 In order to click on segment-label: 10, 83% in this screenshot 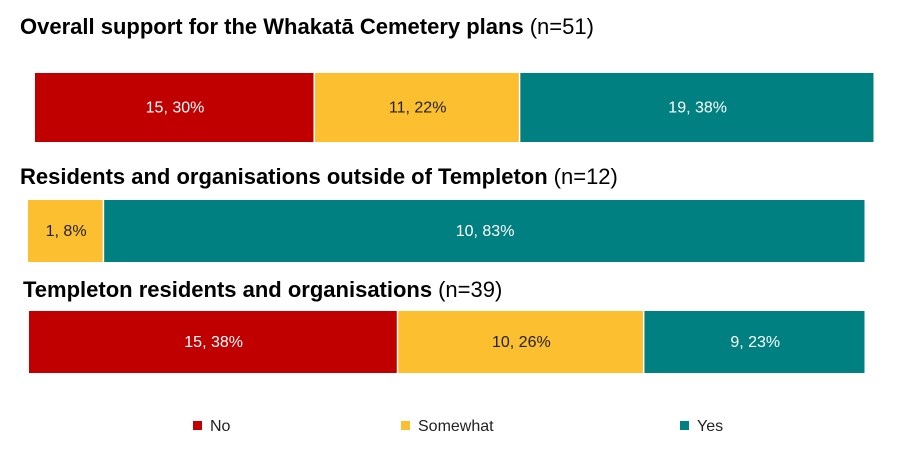, I will do `click(485, 231)`.